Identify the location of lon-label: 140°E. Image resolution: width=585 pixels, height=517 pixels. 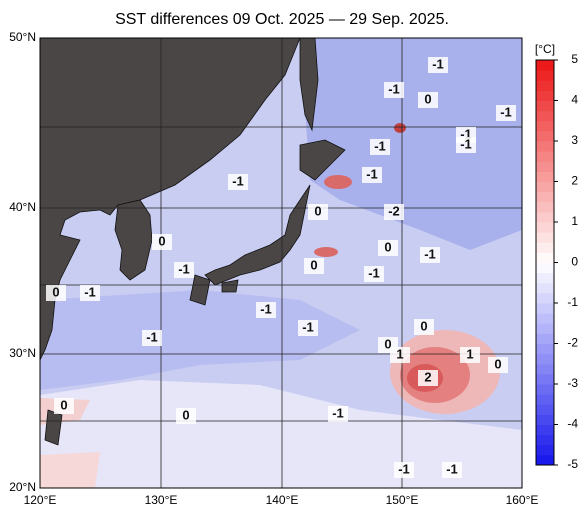
(282, 500).